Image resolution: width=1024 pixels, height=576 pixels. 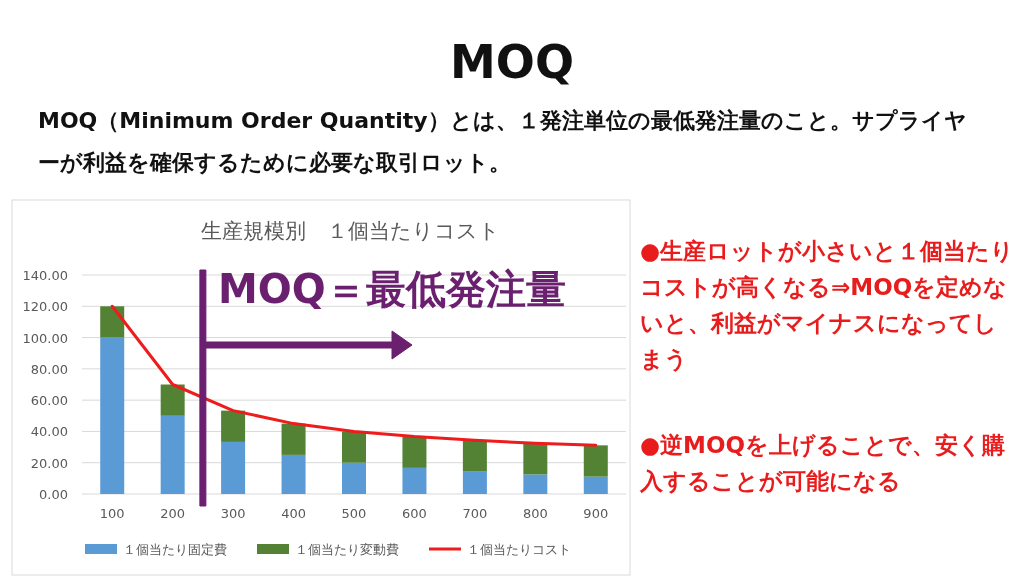 What do you see at coordinates (347, 549) in the screenshot?
I see `legend-label: １個当たり変動費` at bounding box center [347, 549].